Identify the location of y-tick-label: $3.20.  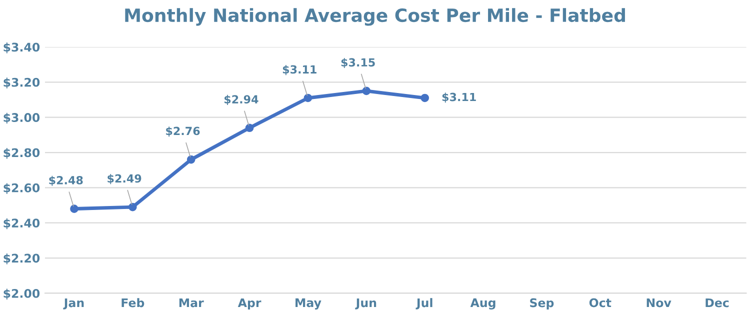
(22, 83).